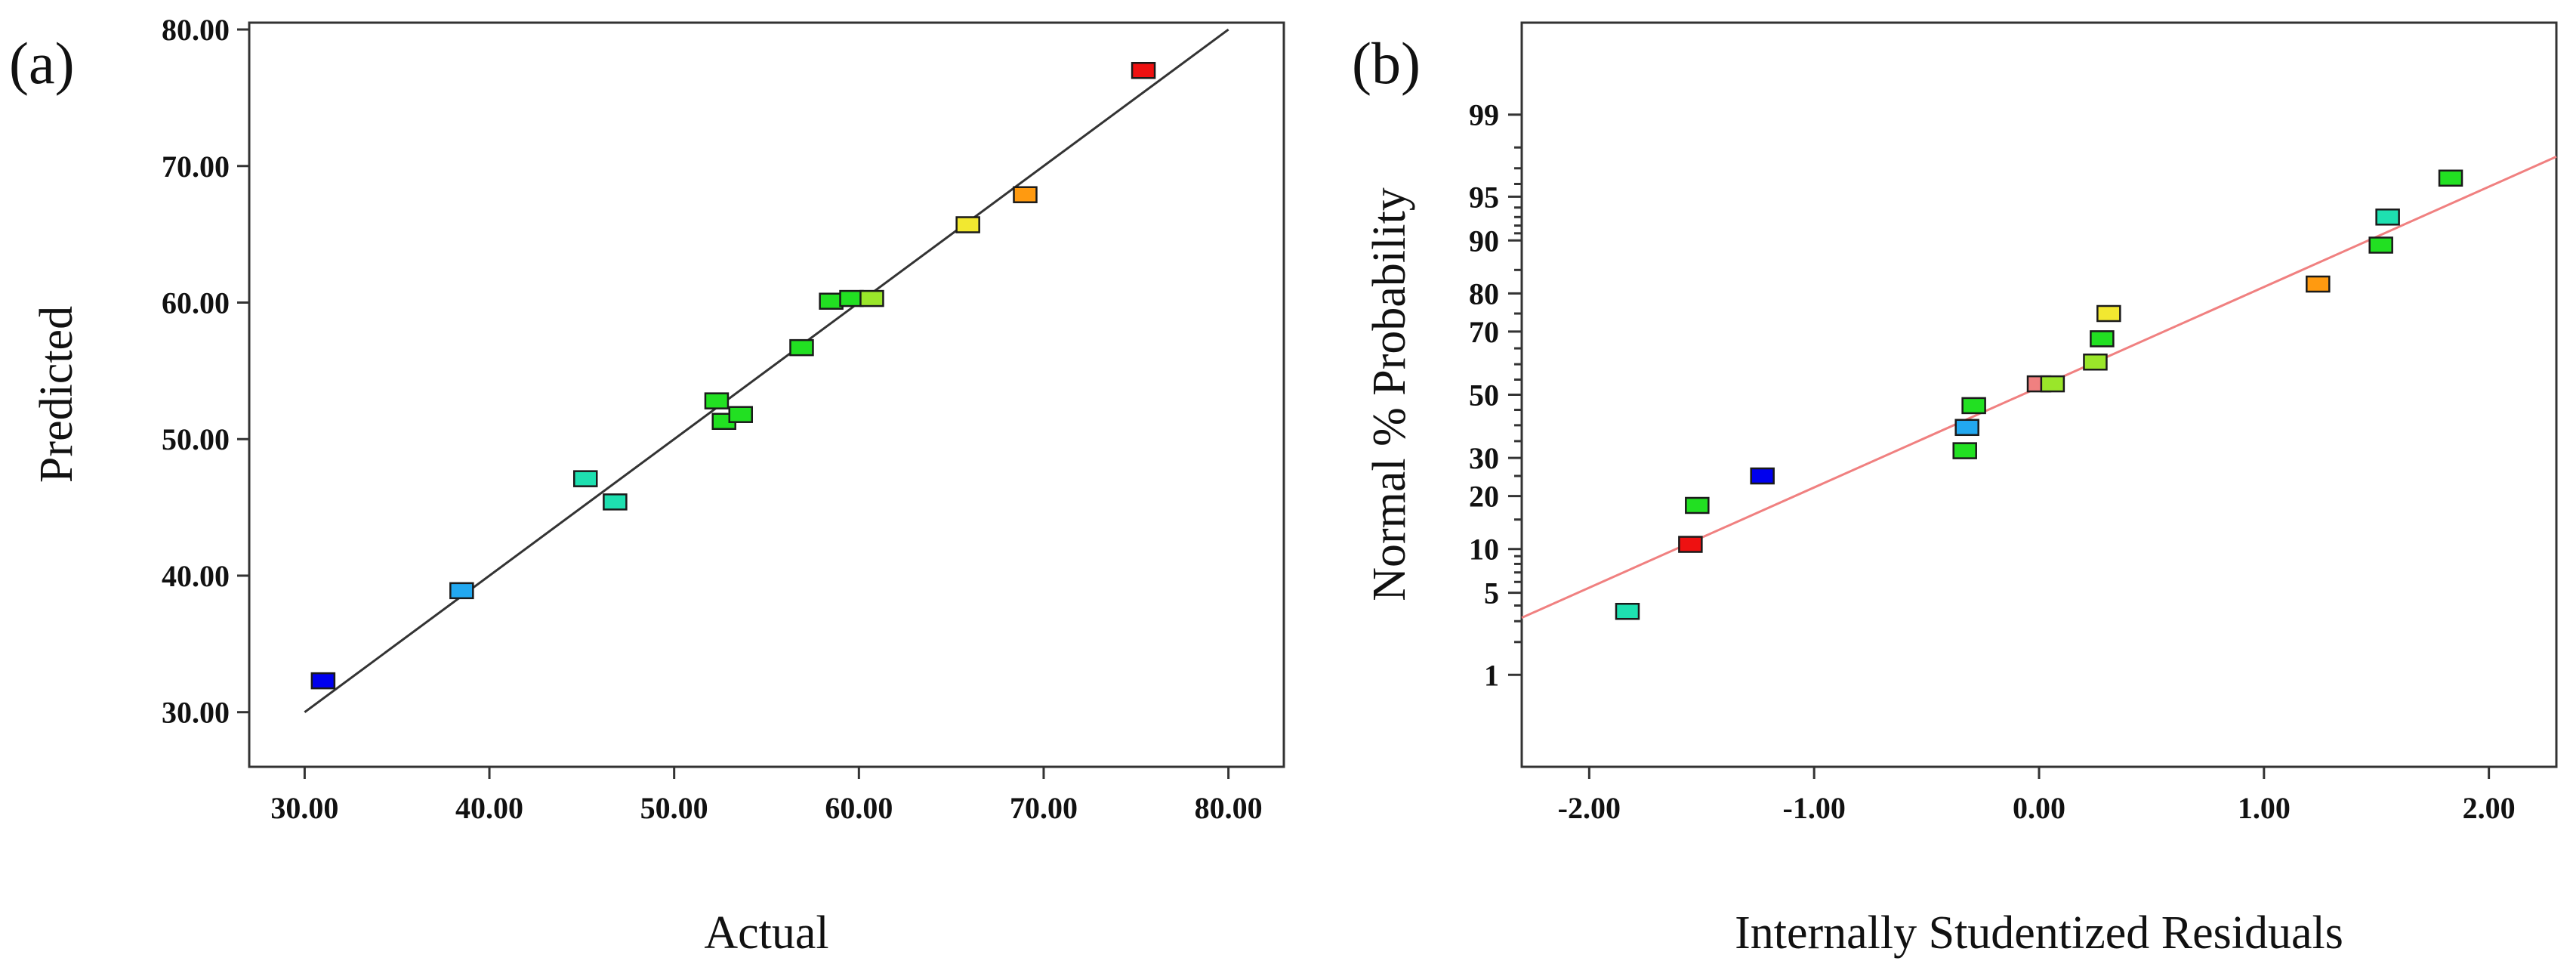 The height and width of the screenshot is (964, 2576). I want to click on prob-tick-label-99: 99, so click(1484, 115).